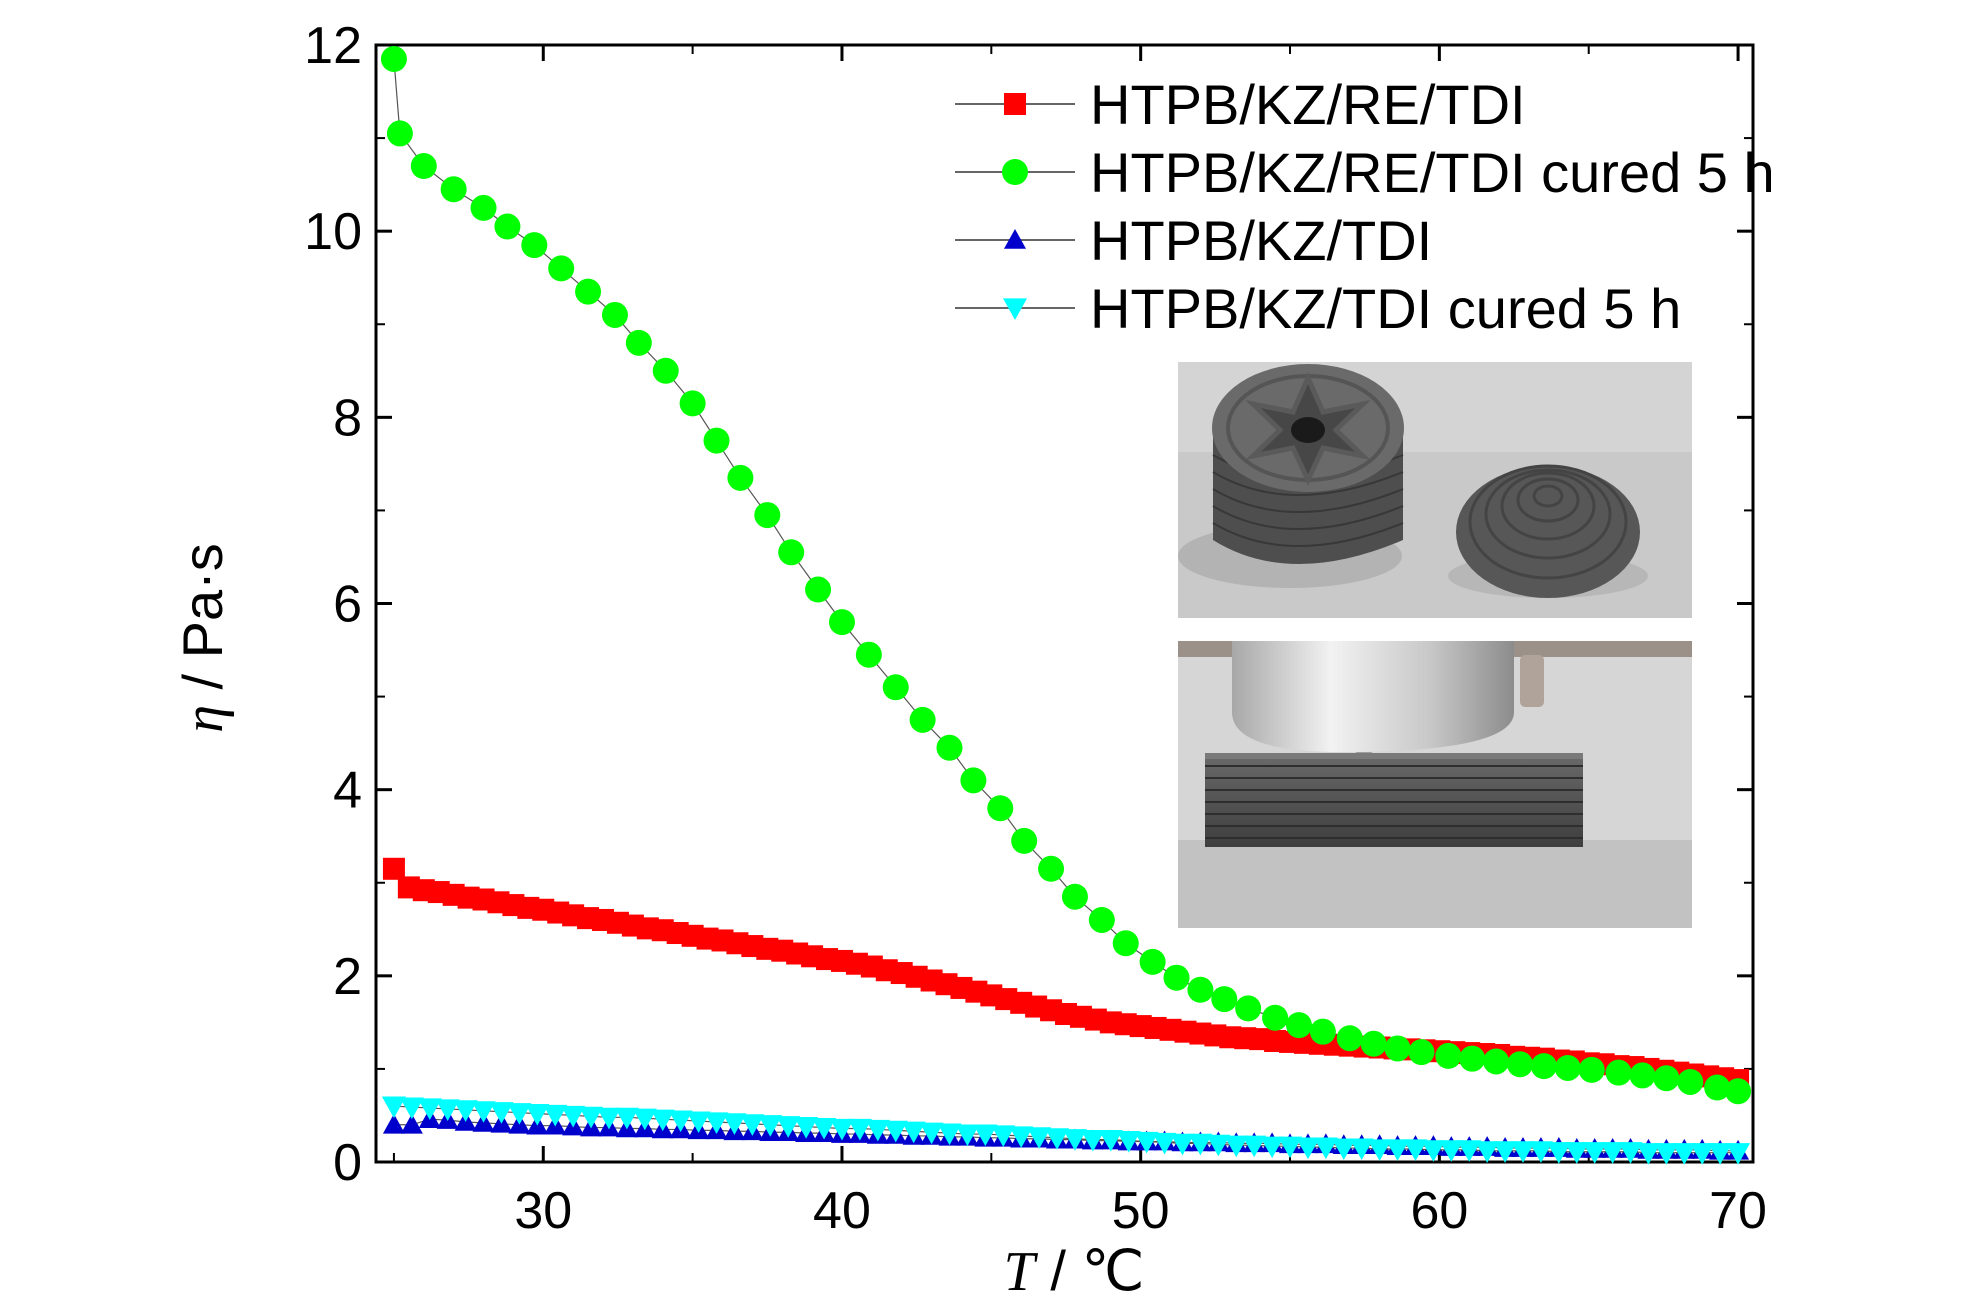 The width and height of the screenshot is (1984, 1299). What do you see at coordinates (1432, 172) in the screenshot?
I see `legend-label: HTPB/KZ/RE/TDI cured 5 h` at bounding box center [1432, 172].